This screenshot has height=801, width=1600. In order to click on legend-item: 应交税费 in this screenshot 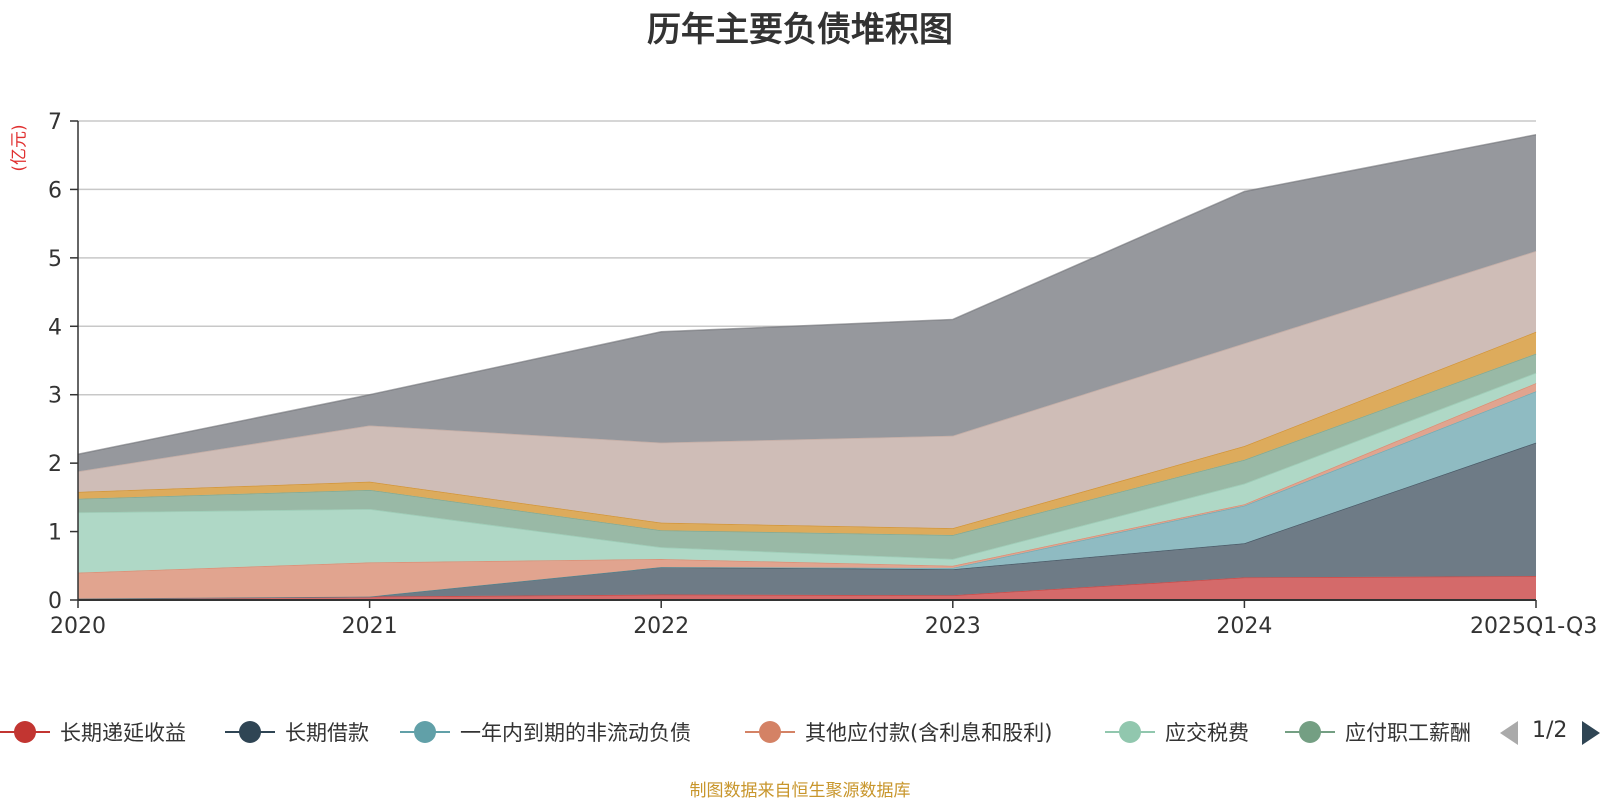, I will do `click(1177, 732)`.